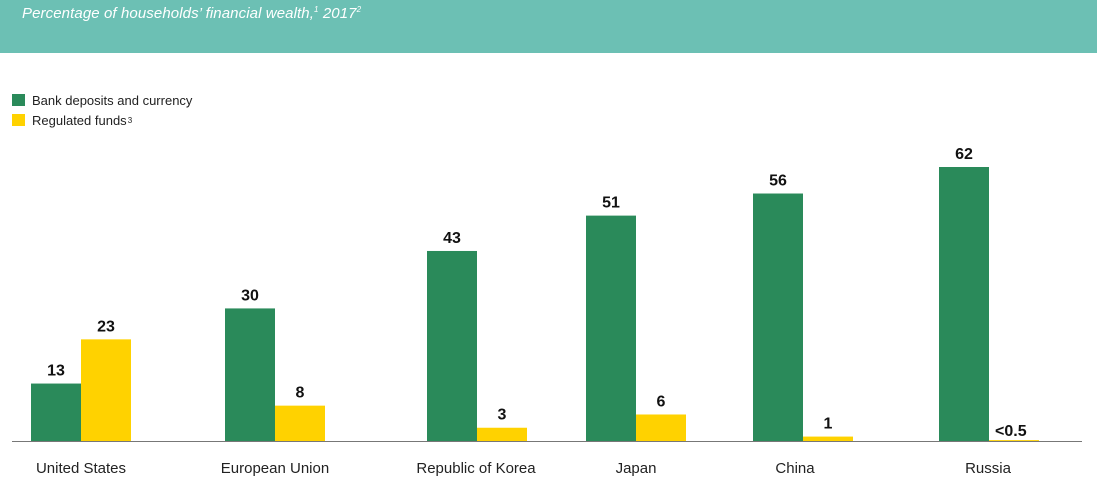  I want to click on bar-bank-deposits-and-currency-european-union, so click(250, 374).